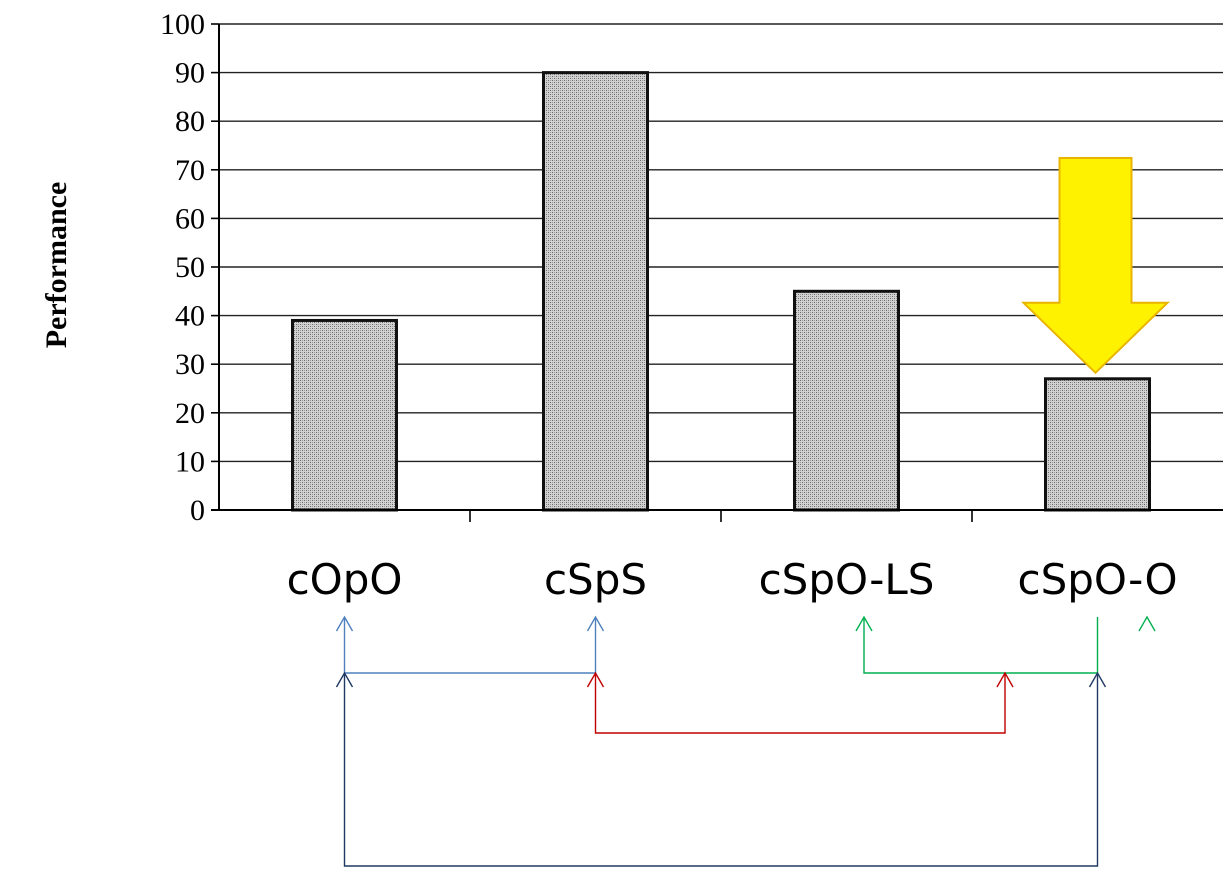  Describe the element at coordinates (182, 24) in the screenshot. I see `y-tick-label: 100` at that location.